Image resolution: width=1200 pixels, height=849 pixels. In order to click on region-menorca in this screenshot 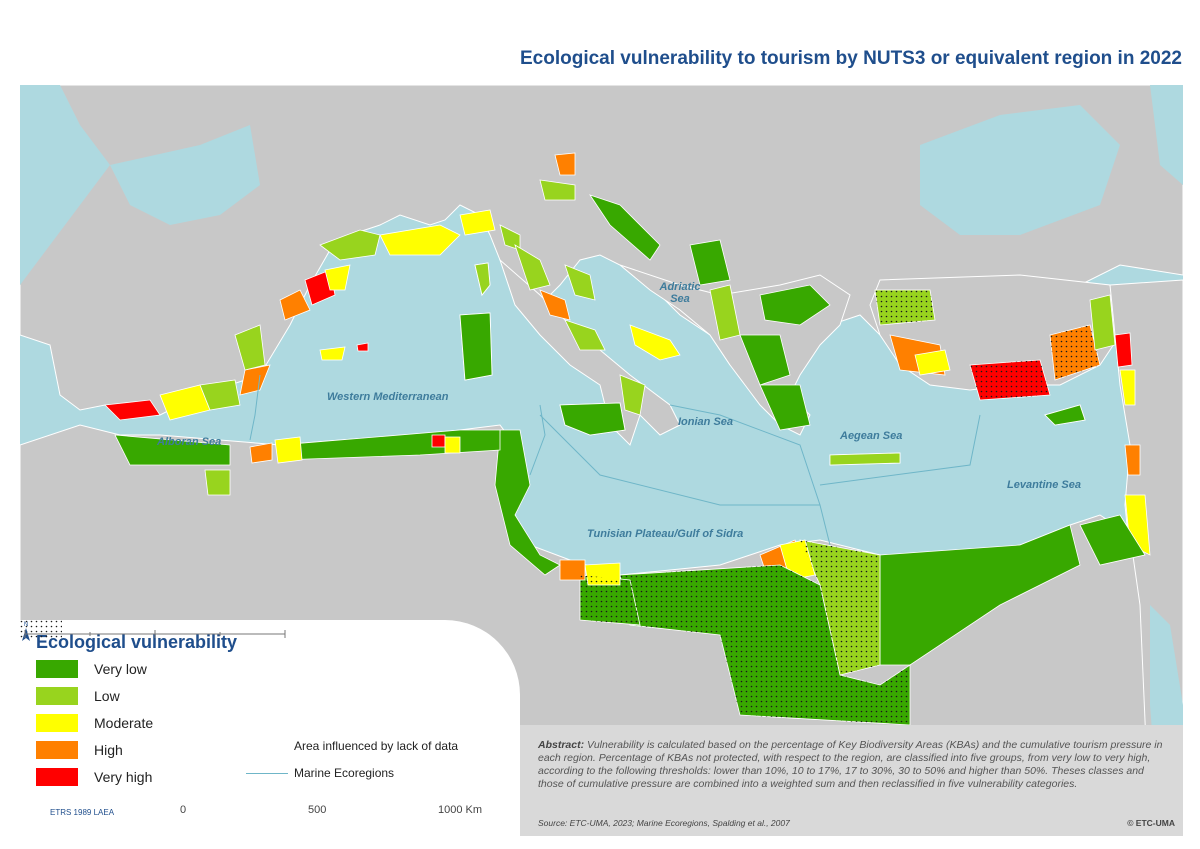, I will do `click(362, 347)`.